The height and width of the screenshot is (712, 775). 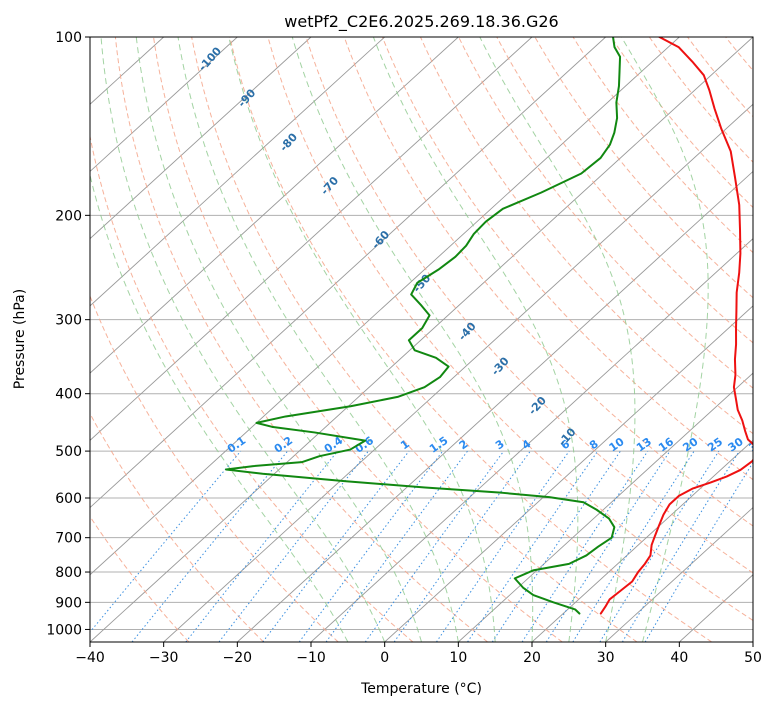 I want to click on y-tick-label: 700, so click(x=68, y=539).